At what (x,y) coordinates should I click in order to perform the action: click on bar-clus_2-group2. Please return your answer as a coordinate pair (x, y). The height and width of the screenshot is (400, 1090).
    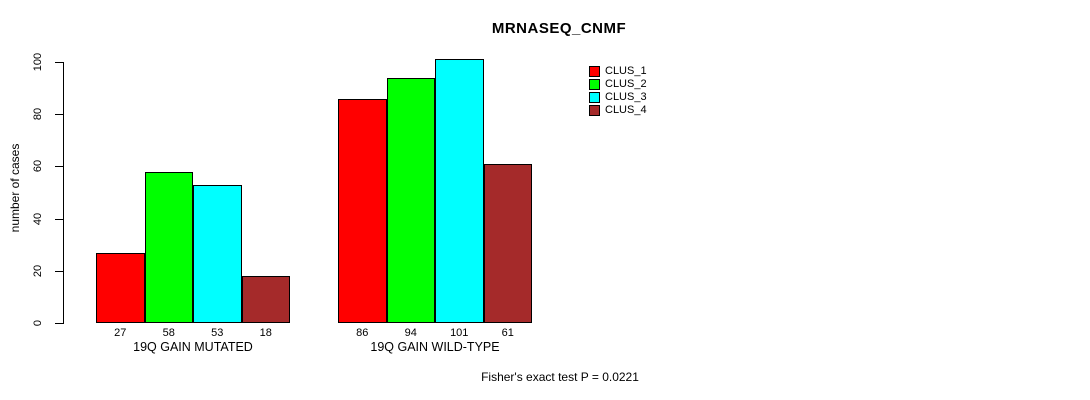
    Looking at the image, I should click on (410, 200).